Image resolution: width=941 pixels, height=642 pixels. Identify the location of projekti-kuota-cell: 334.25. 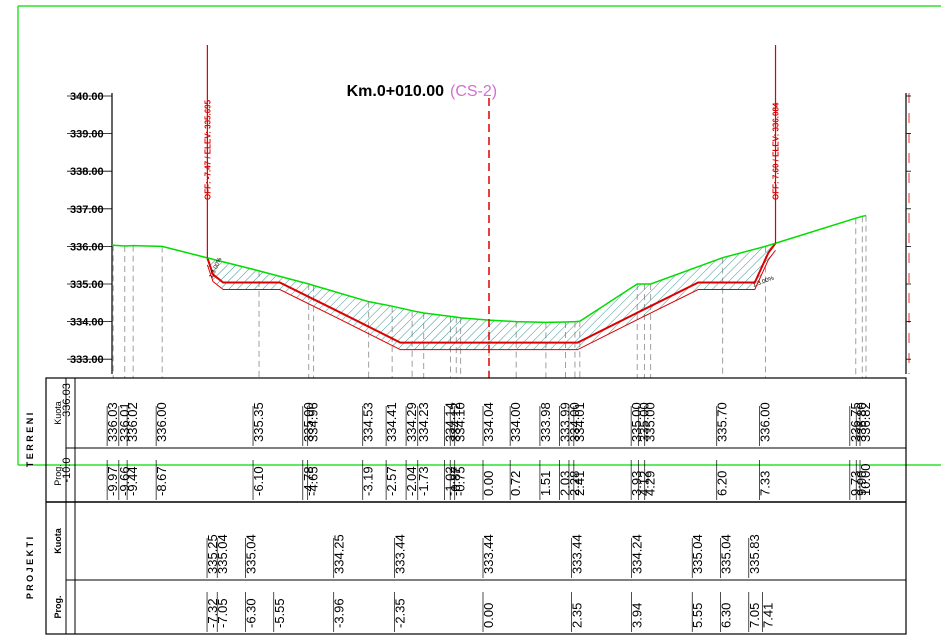
(339, 554).